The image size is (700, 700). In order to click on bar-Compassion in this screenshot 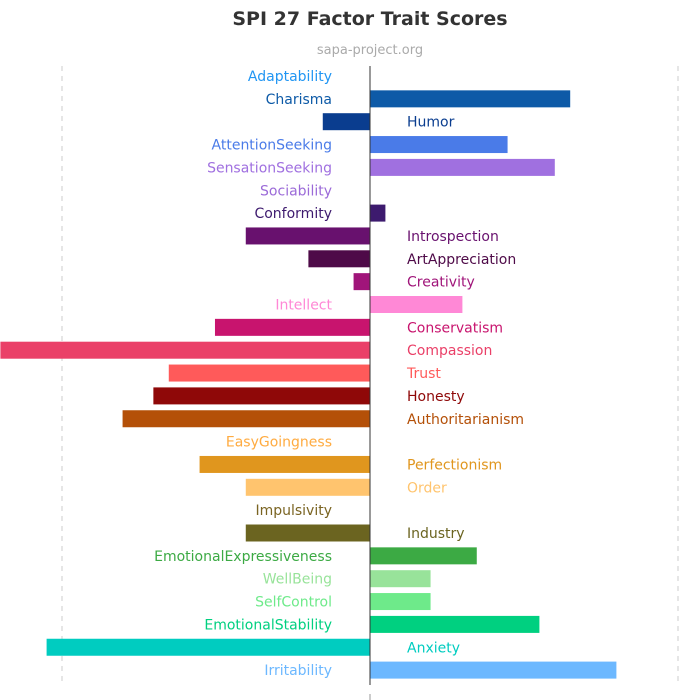, I will do `click(185, 350)`.